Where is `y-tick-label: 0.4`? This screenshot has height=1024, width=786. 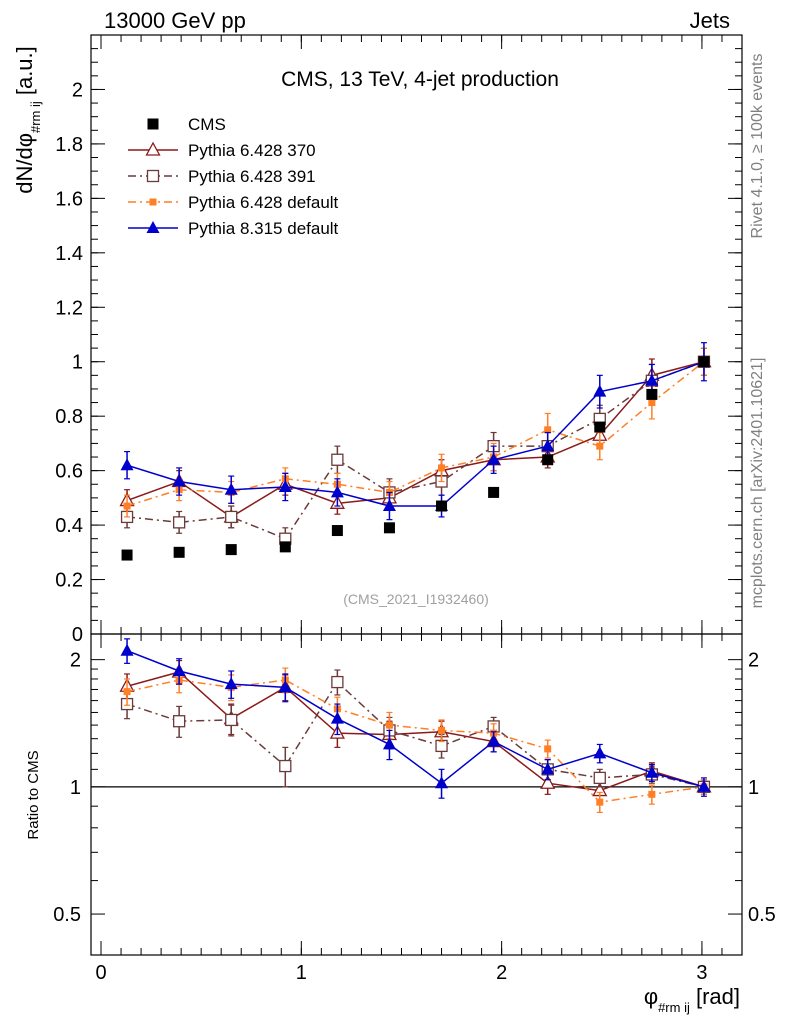 y-tick-label: 0.4 is located at coordinates (69, 526).